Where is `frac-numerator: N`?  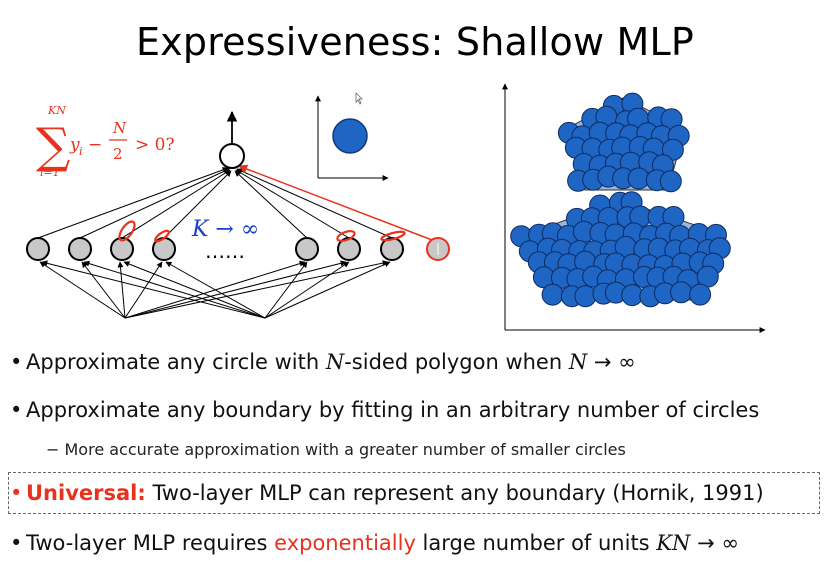
frac-numerator: N is located at coordinates (119, 128).